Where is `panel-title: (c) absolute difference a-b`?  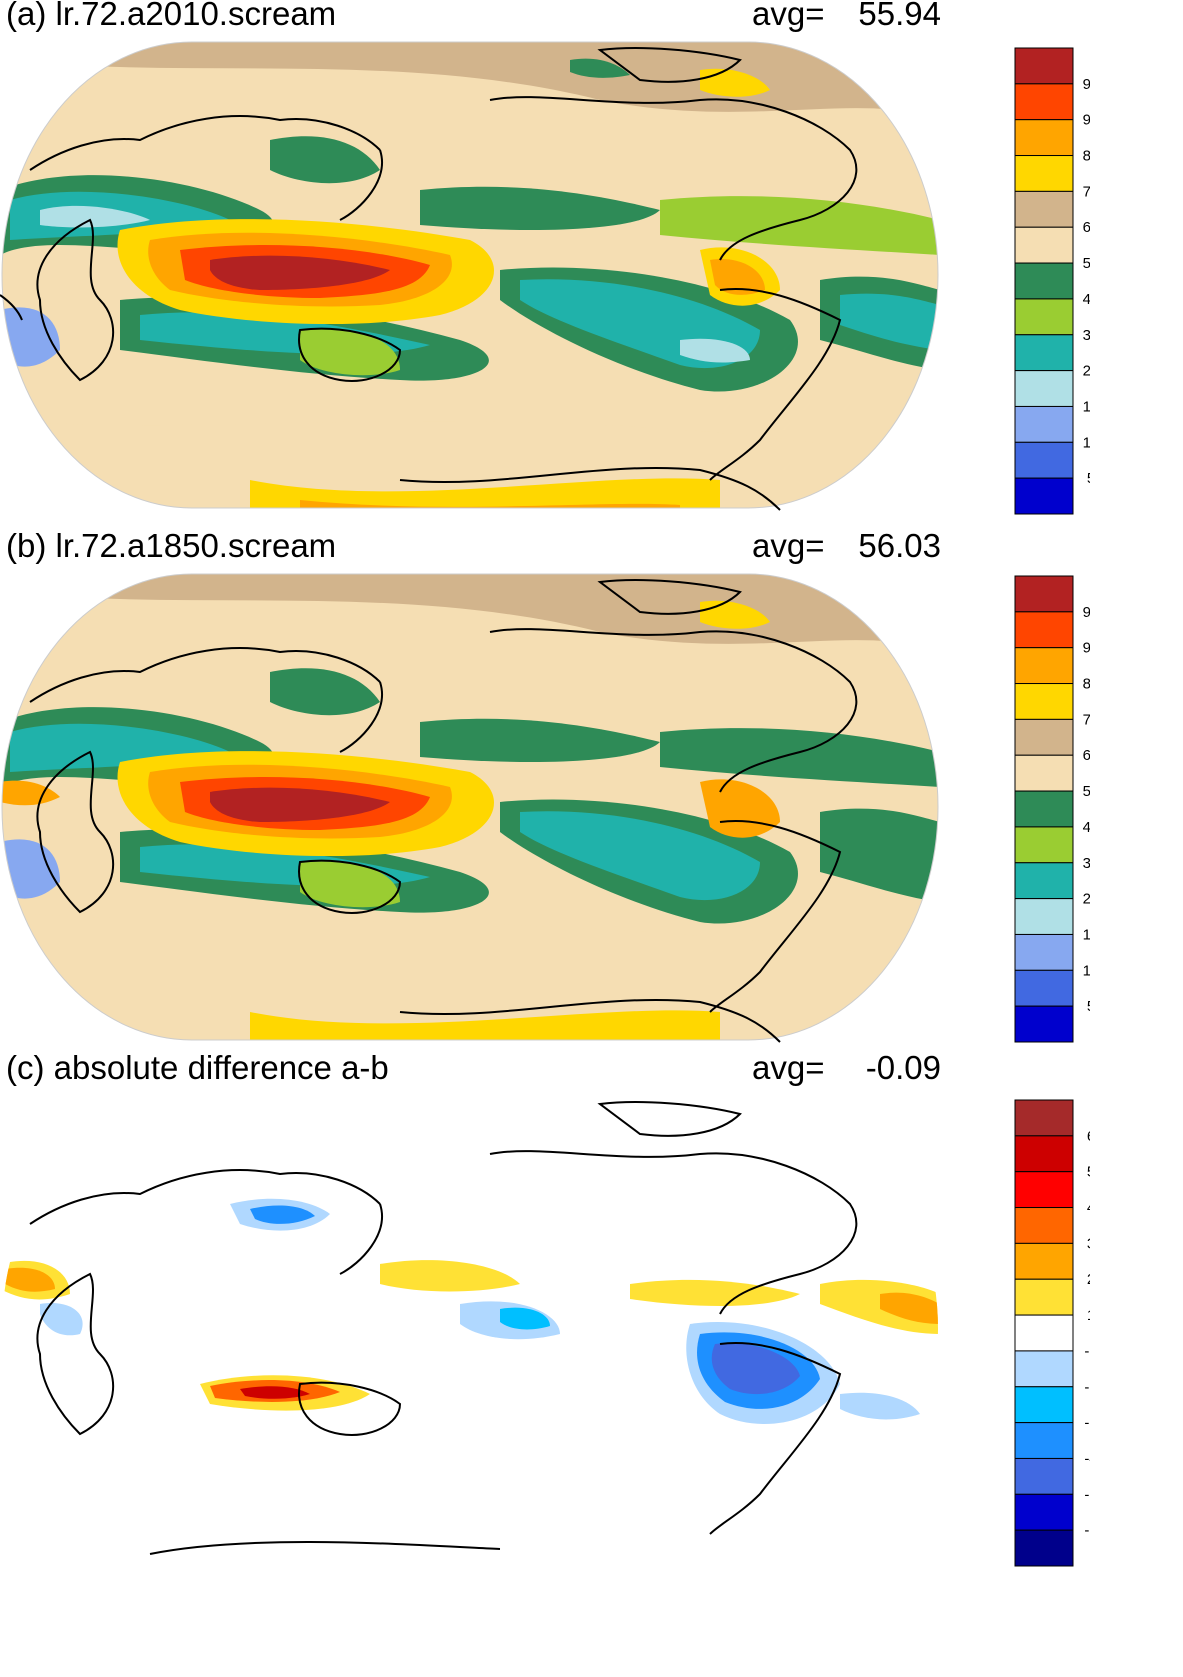
panel-title: (c) absolute difference a-b is located at coordinates (197, 1067).